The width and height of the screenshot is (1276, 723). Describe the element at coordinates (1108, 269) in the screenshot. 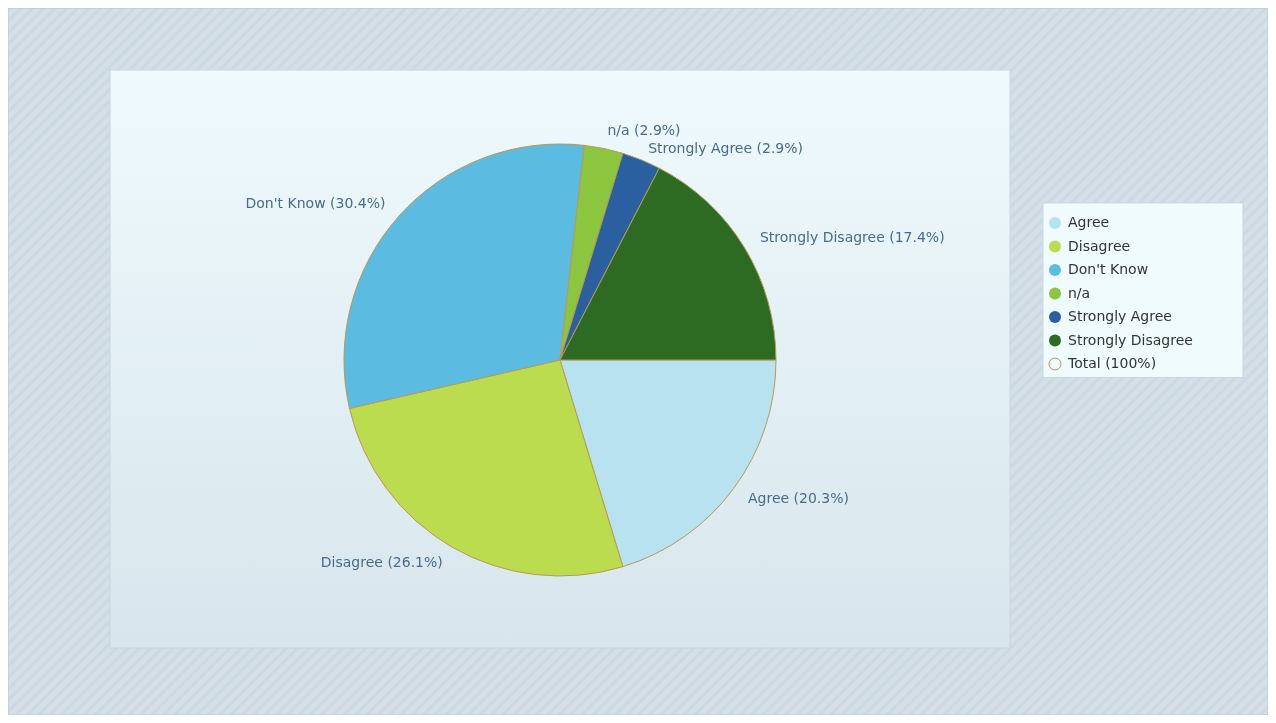

I see `legend-label: Don't Know` at that location.